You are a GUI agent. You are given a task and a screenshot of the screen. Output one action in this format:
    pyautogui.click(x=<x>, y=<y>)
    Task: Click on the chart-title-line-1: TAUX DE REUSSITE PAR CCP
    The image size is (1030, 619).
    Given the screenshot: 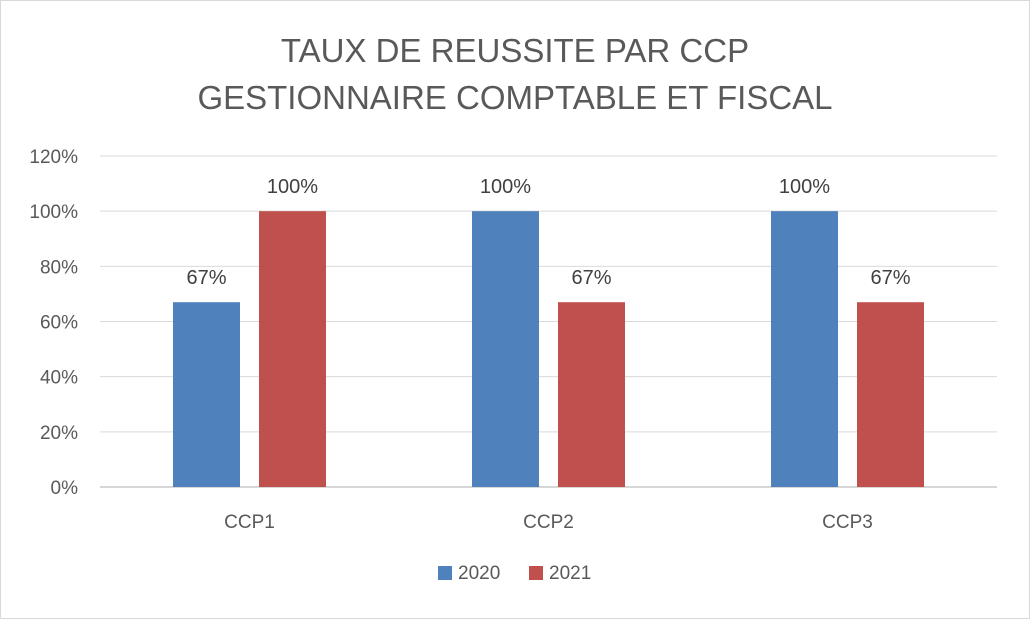 What is the action you would take?
    pyautogui.click(x=515, y=50)
    